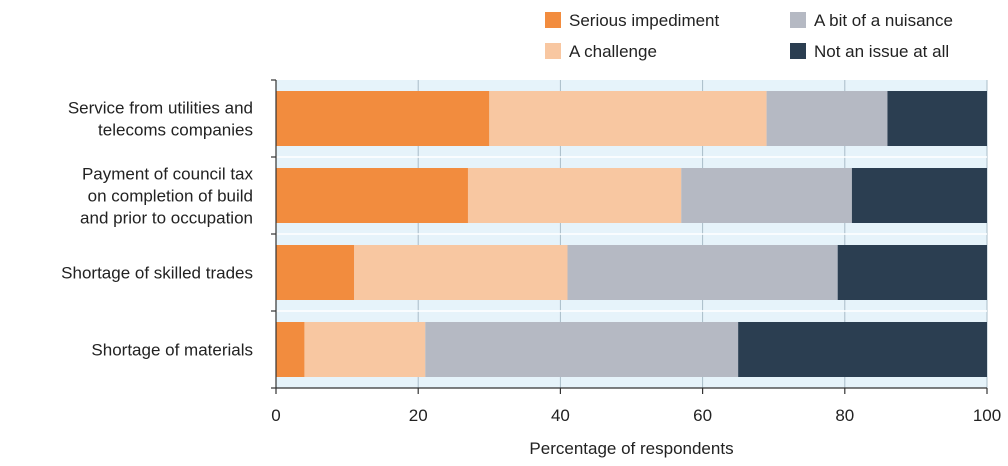 This screenshot has width=1008, height=466. I want to click on legend-label-1: A challenge, so click(613, 51).